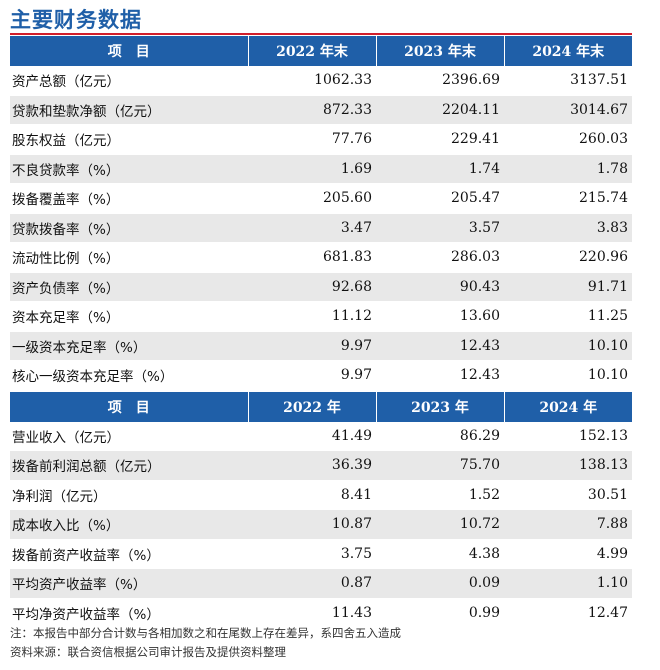  What do you see at coordinates (205, 633) in the screenshot?
I see `footnote: 注：本报告中部分合计数与各相加数之和在尾数上存在差异，系四舍五入造成` at bounding box center [205, 633].